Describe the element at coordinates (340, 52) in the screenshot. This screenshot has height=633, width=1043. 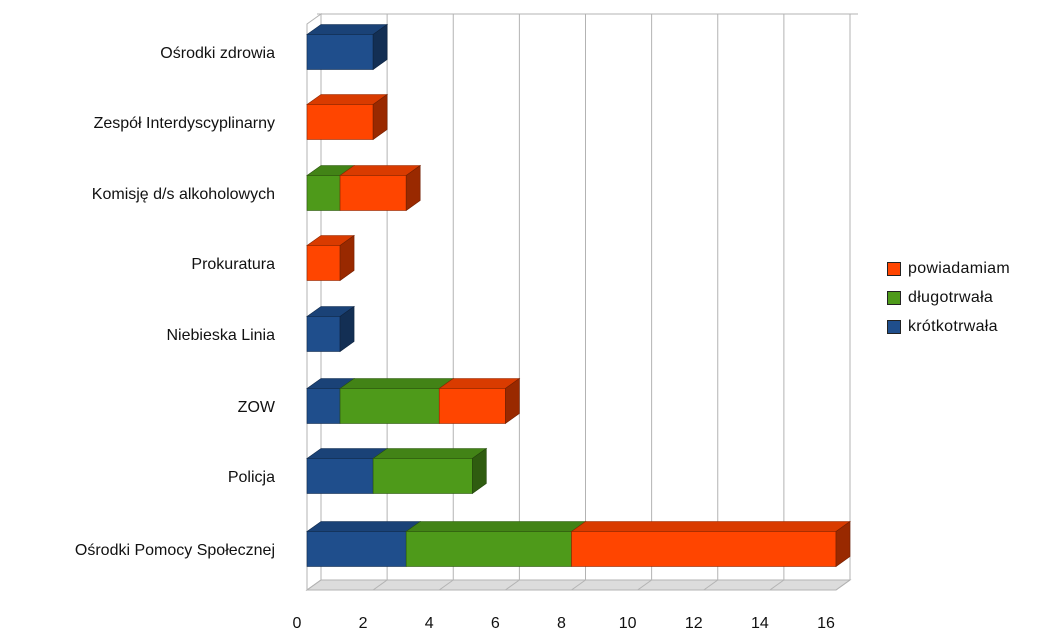
I see `bar-osrodki-zdrowia-krotkotrwala` at that location.